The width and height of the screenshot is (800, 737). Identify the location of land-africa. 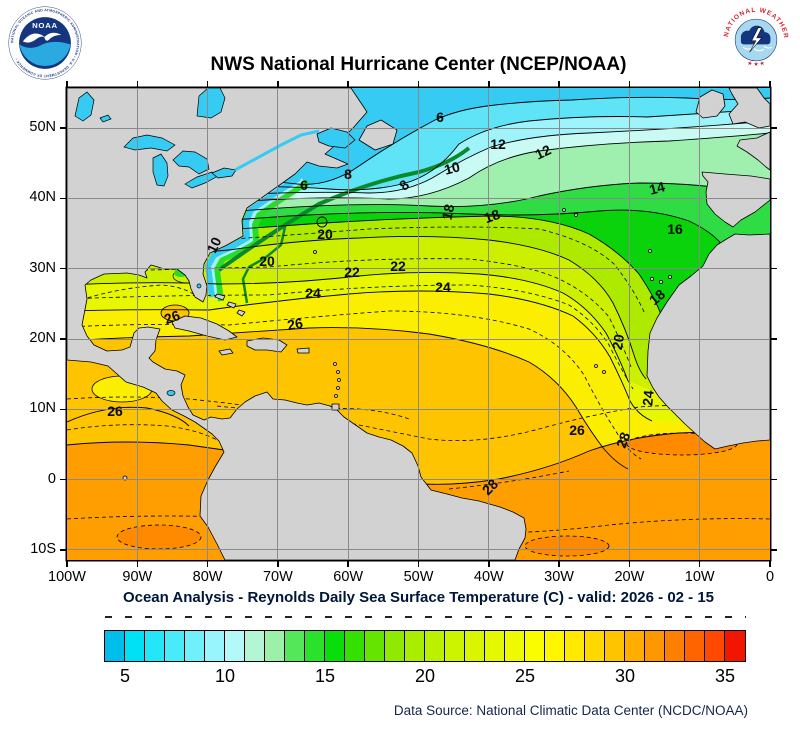
(708, 341).